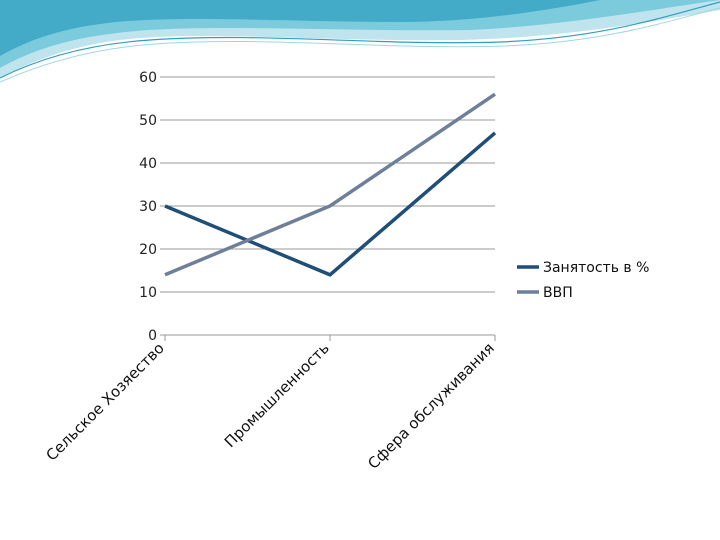  Describe the element at coordinates (583, 280) in the screenshot. I see `legend: Занятость в % ВВП` at that location.